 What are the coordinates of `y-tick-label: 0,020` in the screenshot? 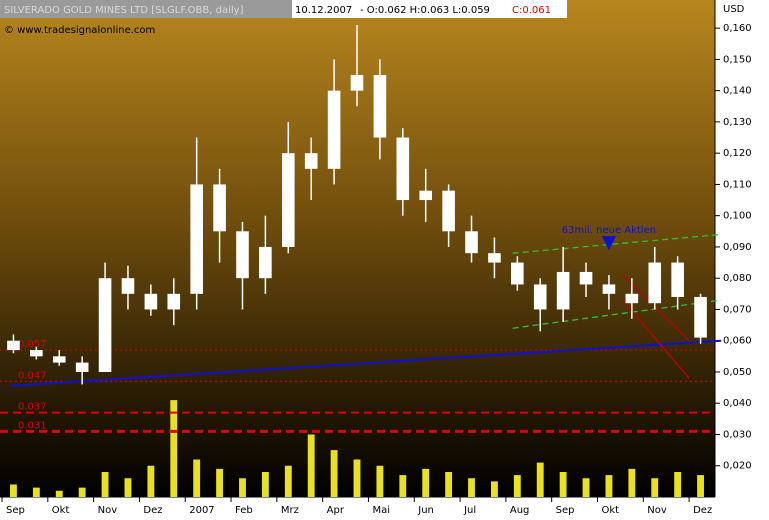 It's located at (737, 466).